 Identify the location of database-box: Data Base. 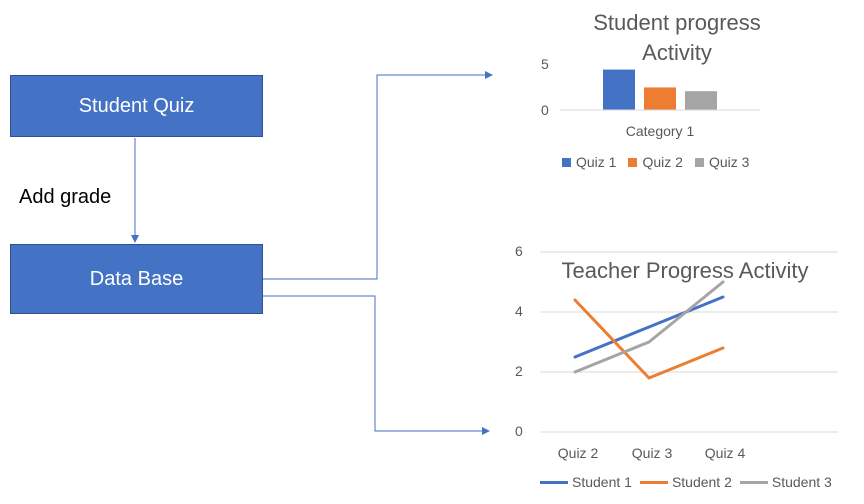
(136, 279).